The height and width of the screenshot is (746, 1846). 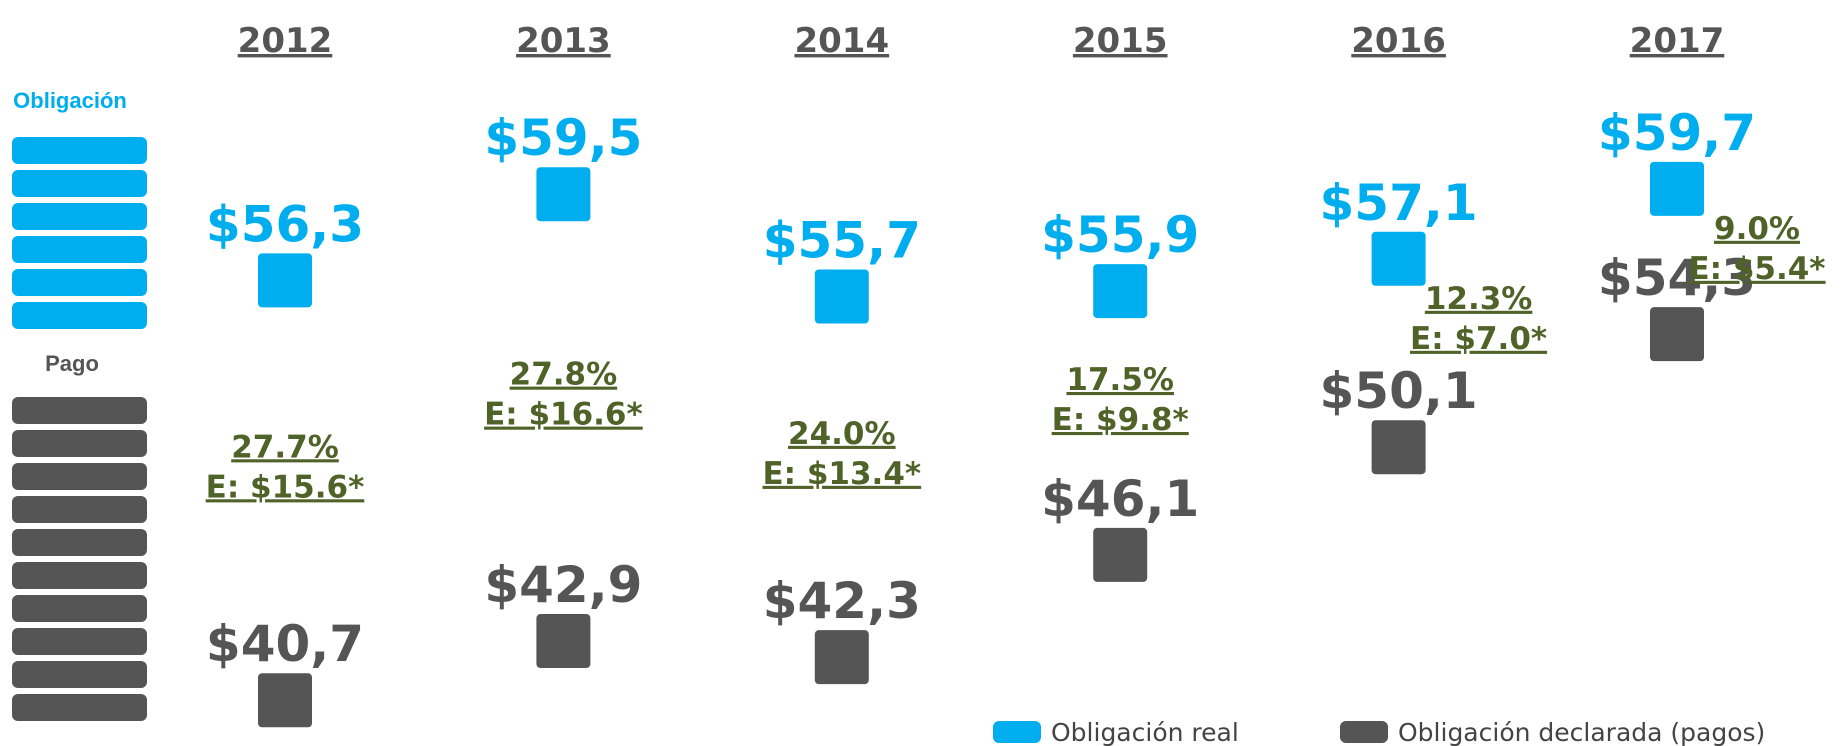 What do you see at coordinates (1120, 380) in the screenshot?
I see `gap-percent: 17.5%` at bounding box center [1120, 380].